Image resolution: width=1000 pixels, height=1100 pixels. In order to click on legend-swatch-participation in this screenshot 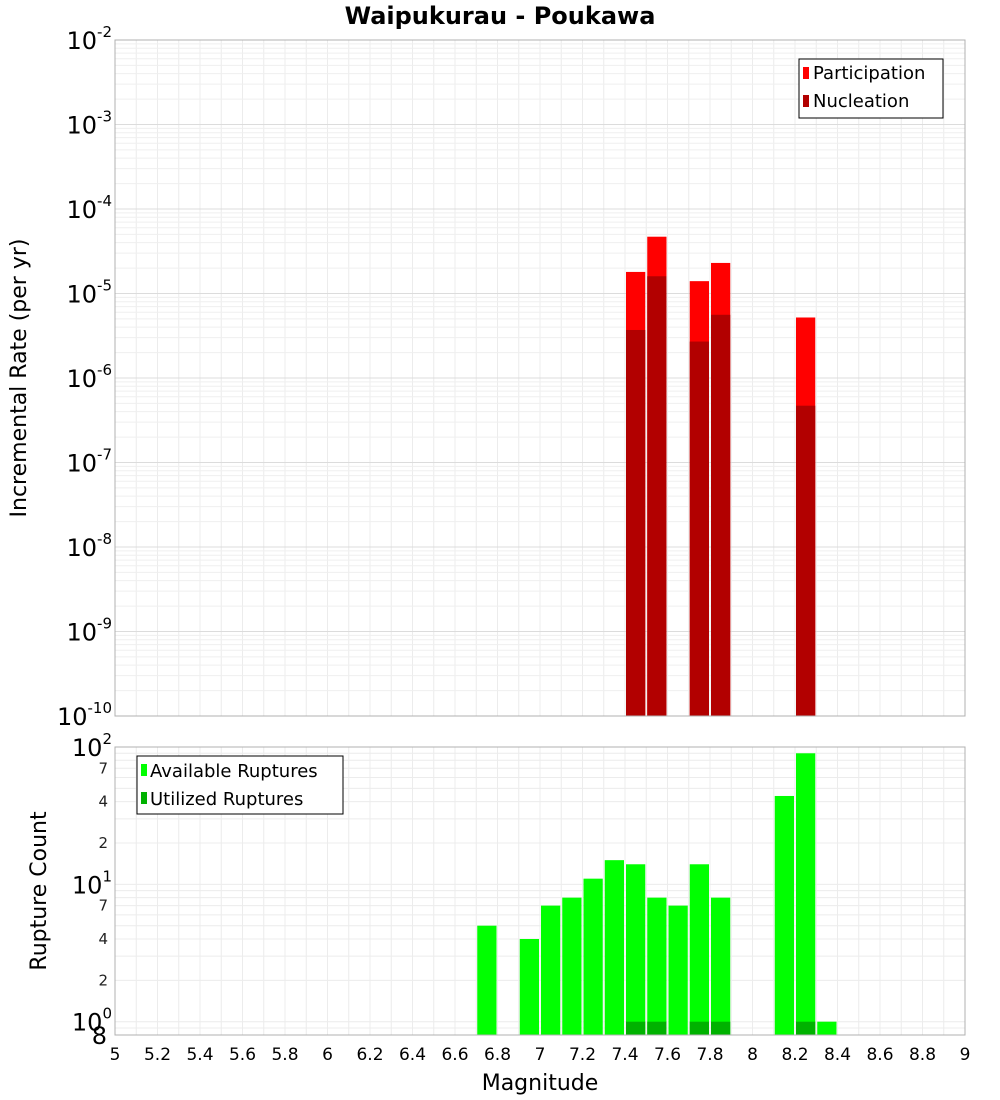, I will do `click(806, 73)`.